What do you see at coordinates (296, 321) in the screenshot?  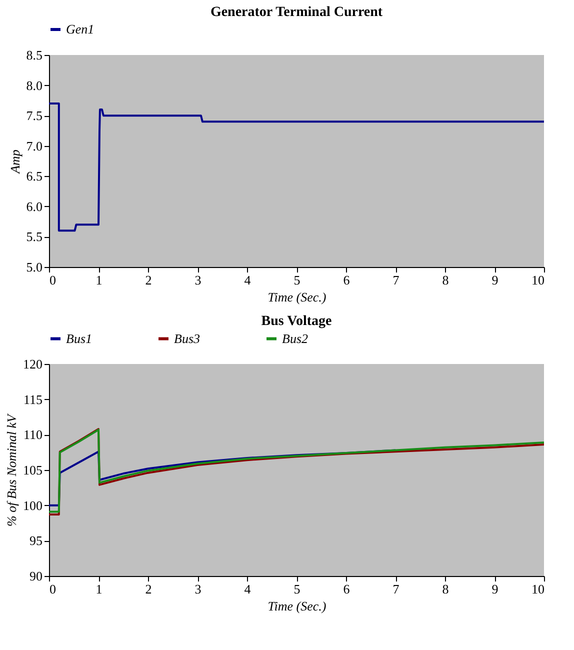 I see `chart-title: Bus Voltage` at bounding box center [296, 321].